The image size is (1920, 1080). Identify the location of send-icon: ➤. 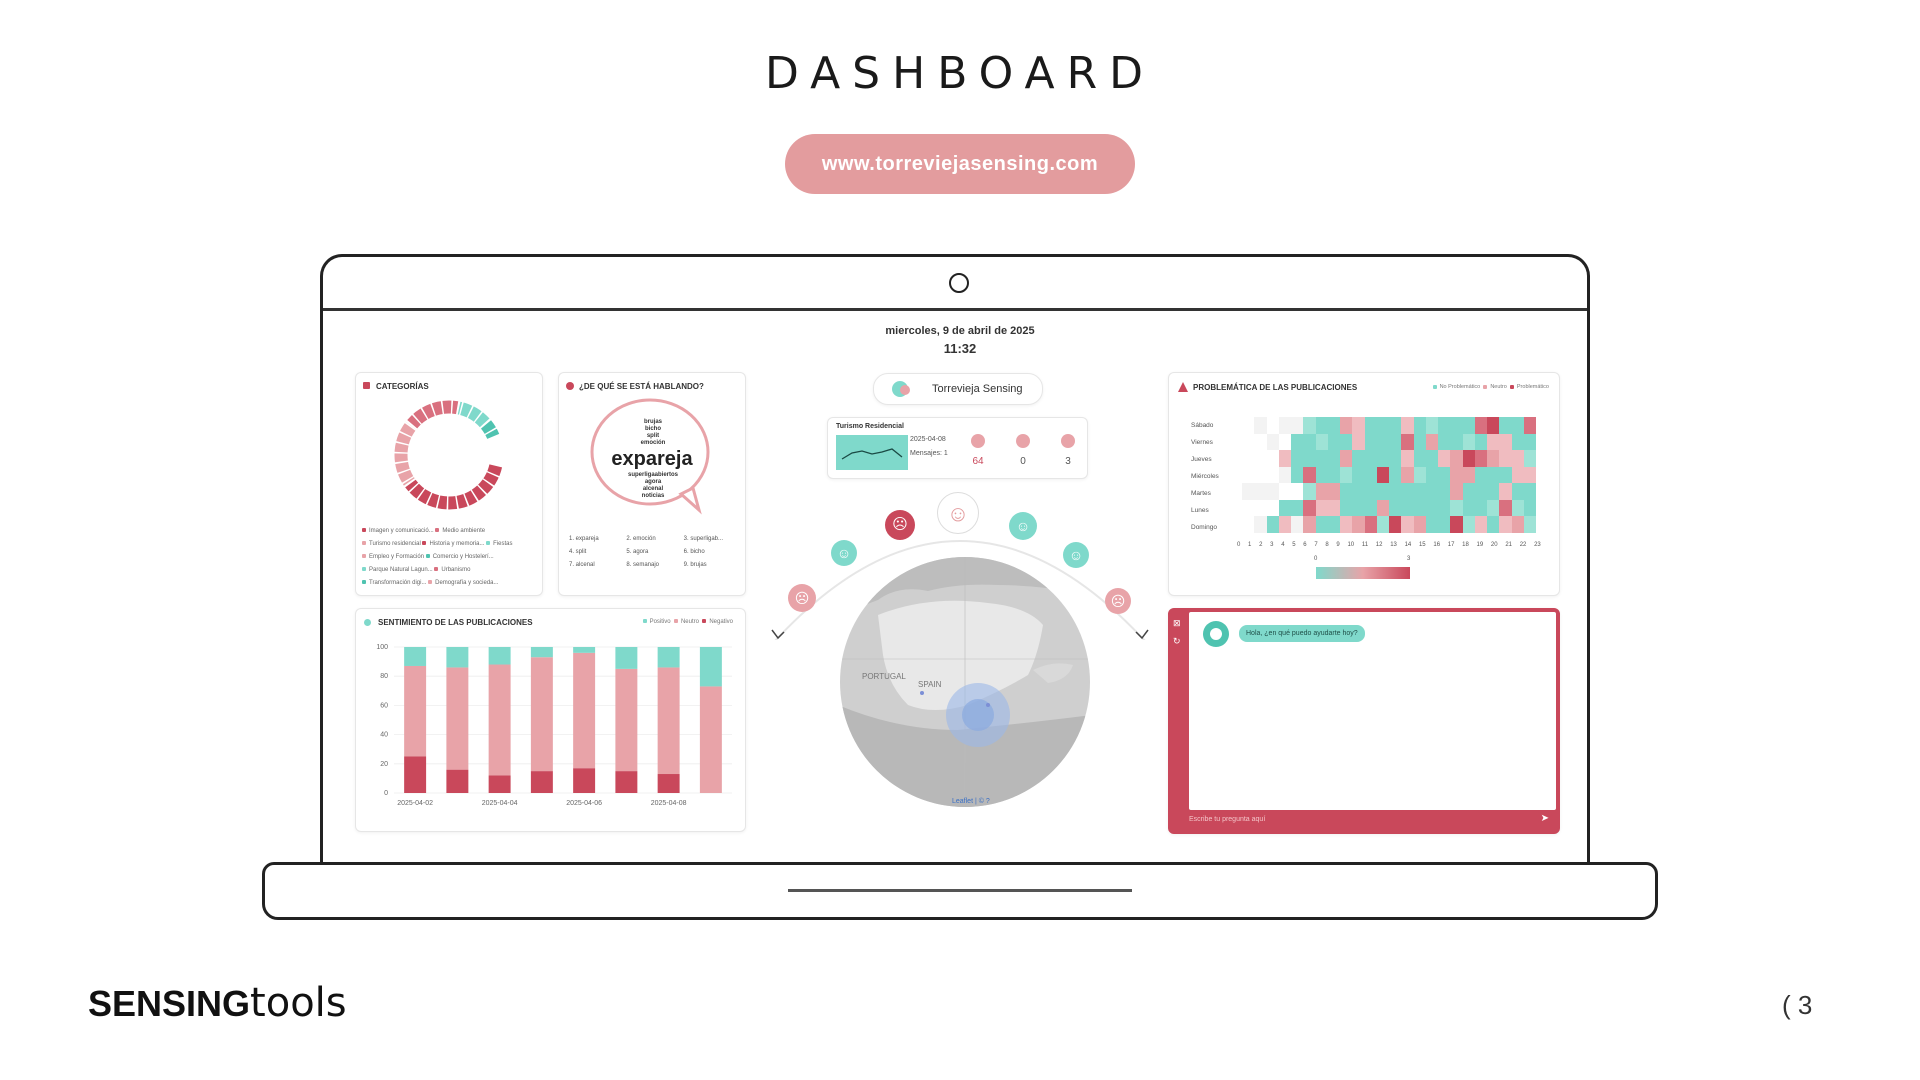
(1544, 818).